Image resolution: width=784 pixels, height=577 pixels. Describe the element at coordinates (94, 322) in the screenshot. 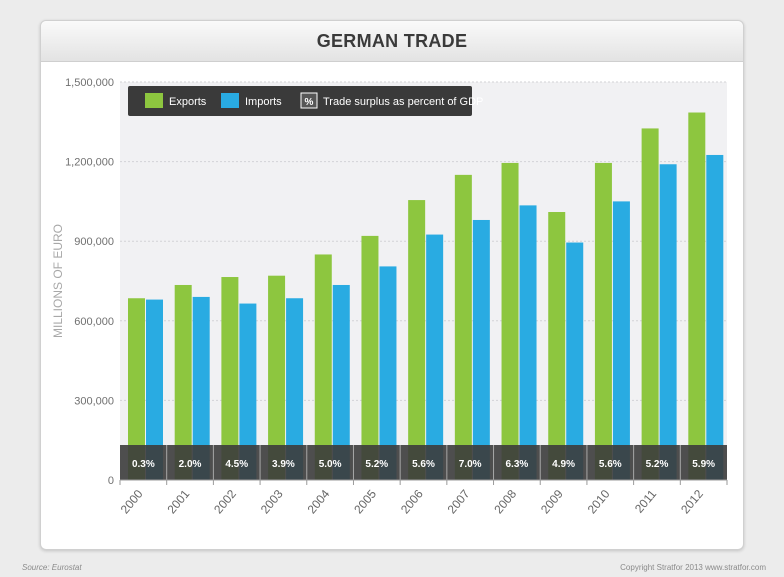

I see `y-tick-label: 600,000` at that location.